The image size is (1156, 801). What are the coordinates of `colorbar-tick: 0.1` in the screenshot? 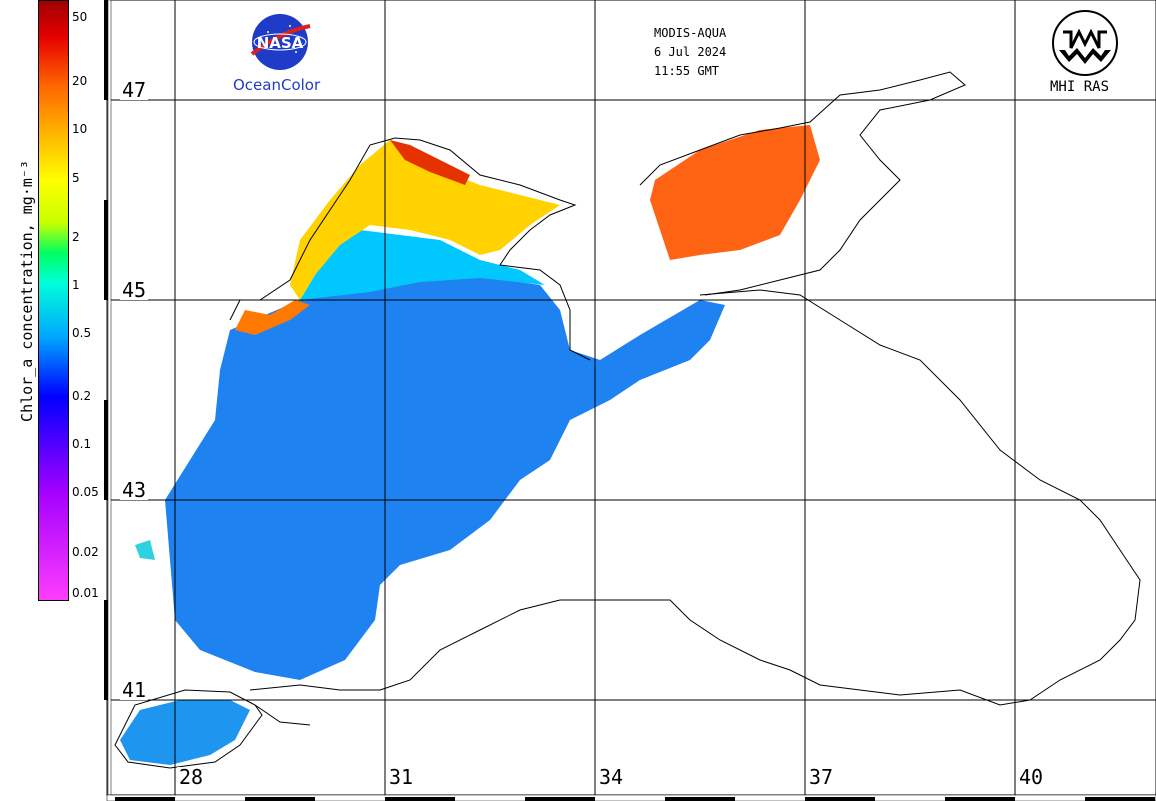 It's located at (82, 444).